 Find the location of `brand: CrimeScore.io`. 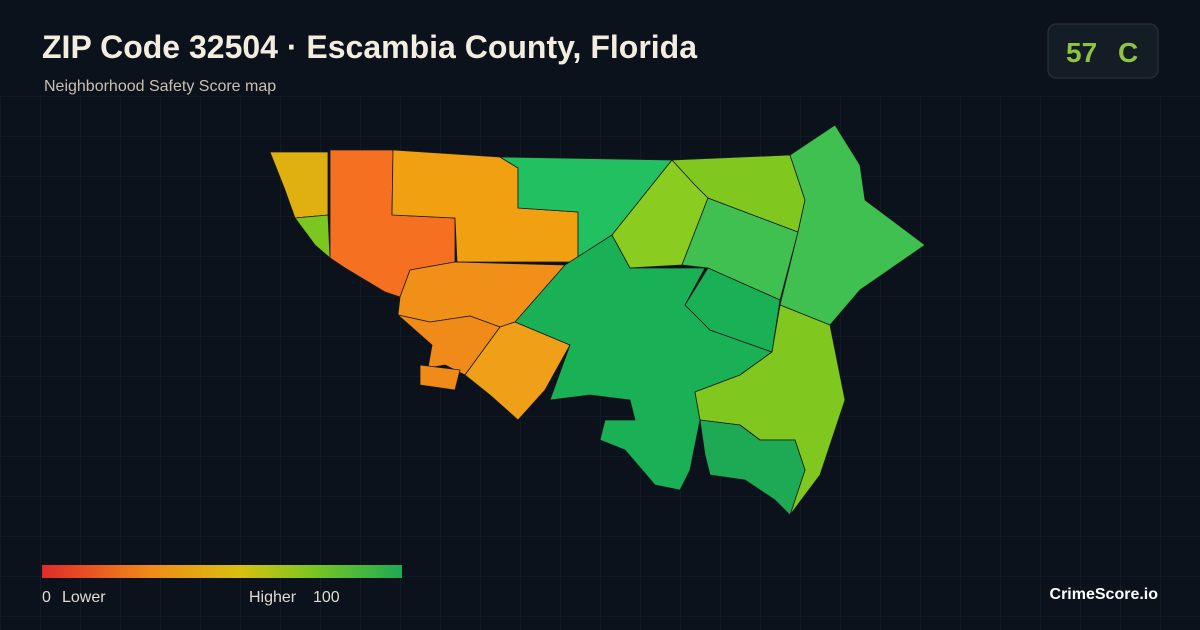

brand: CrimeScore.io is located at coordinates (1104, 594).